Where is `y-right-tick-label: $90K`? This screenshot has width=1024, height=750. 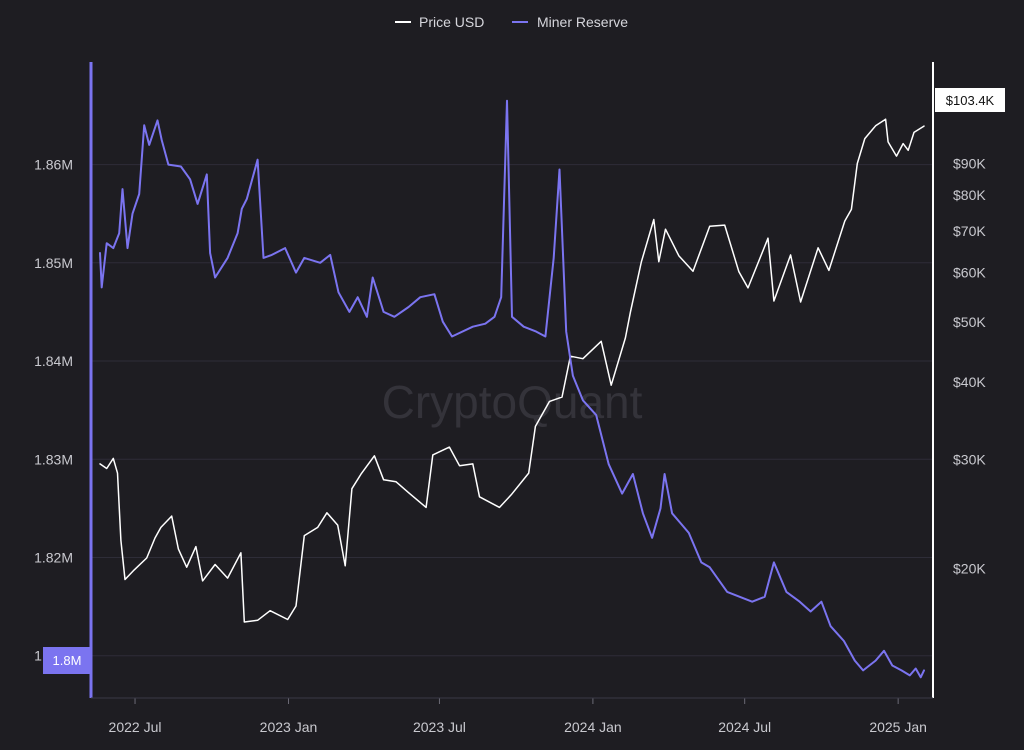
y-right-tick-label: $90K is located at coordinates (969, 163).